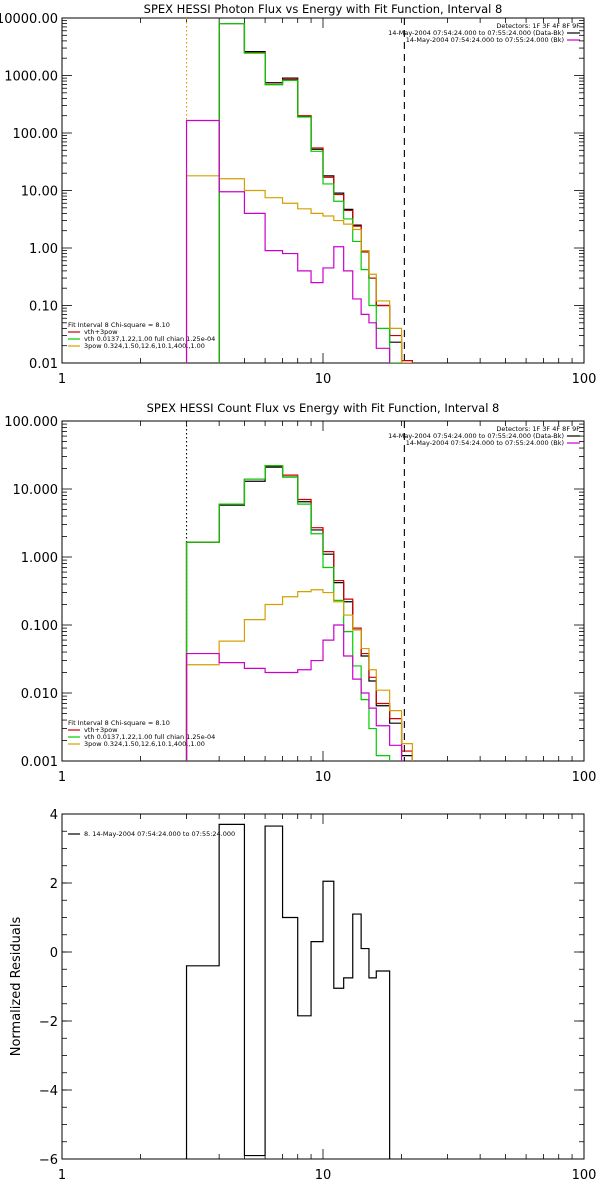  Describe the element at coordinates (39, 694) in the screenshot. I see `y-tick-label: 0.010` at that location.